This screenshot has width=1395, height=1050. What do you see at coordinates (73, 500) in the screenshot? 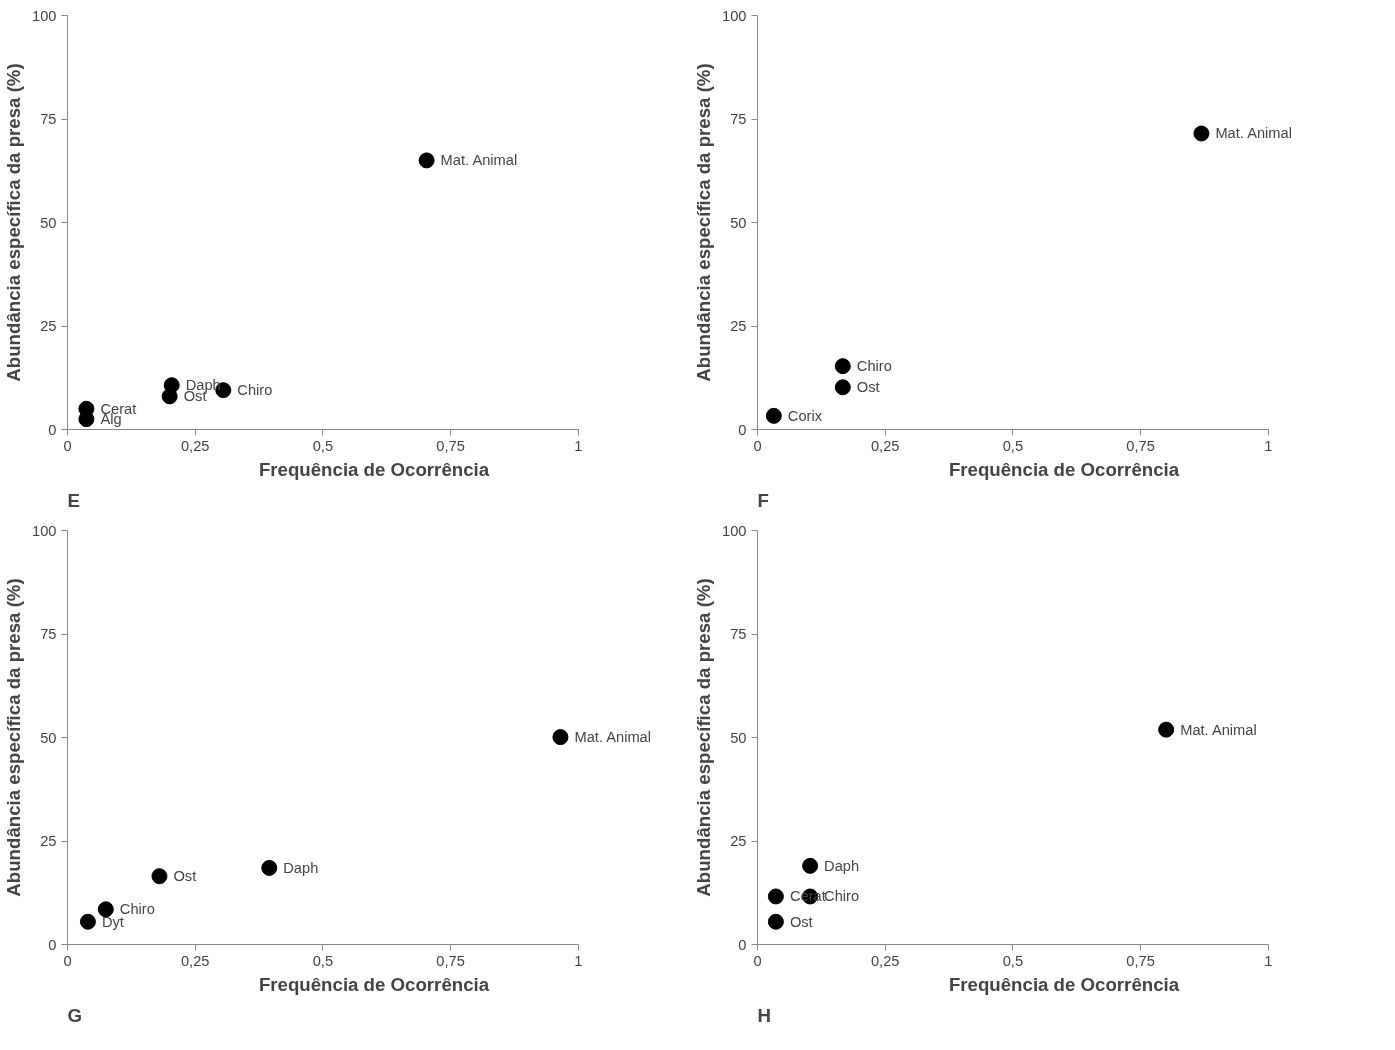
I see `text: E` at bounding box center [73, 500].